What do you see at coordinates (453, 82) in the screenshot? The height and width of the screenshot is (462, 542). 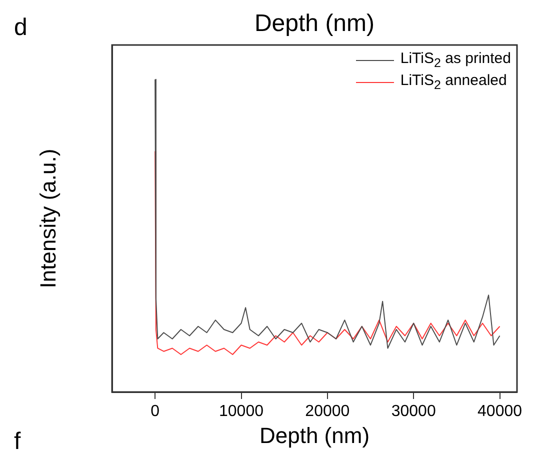 I see `legend-label: LiTiS$_{2}$ annealed` at bounding box center [453, 82].